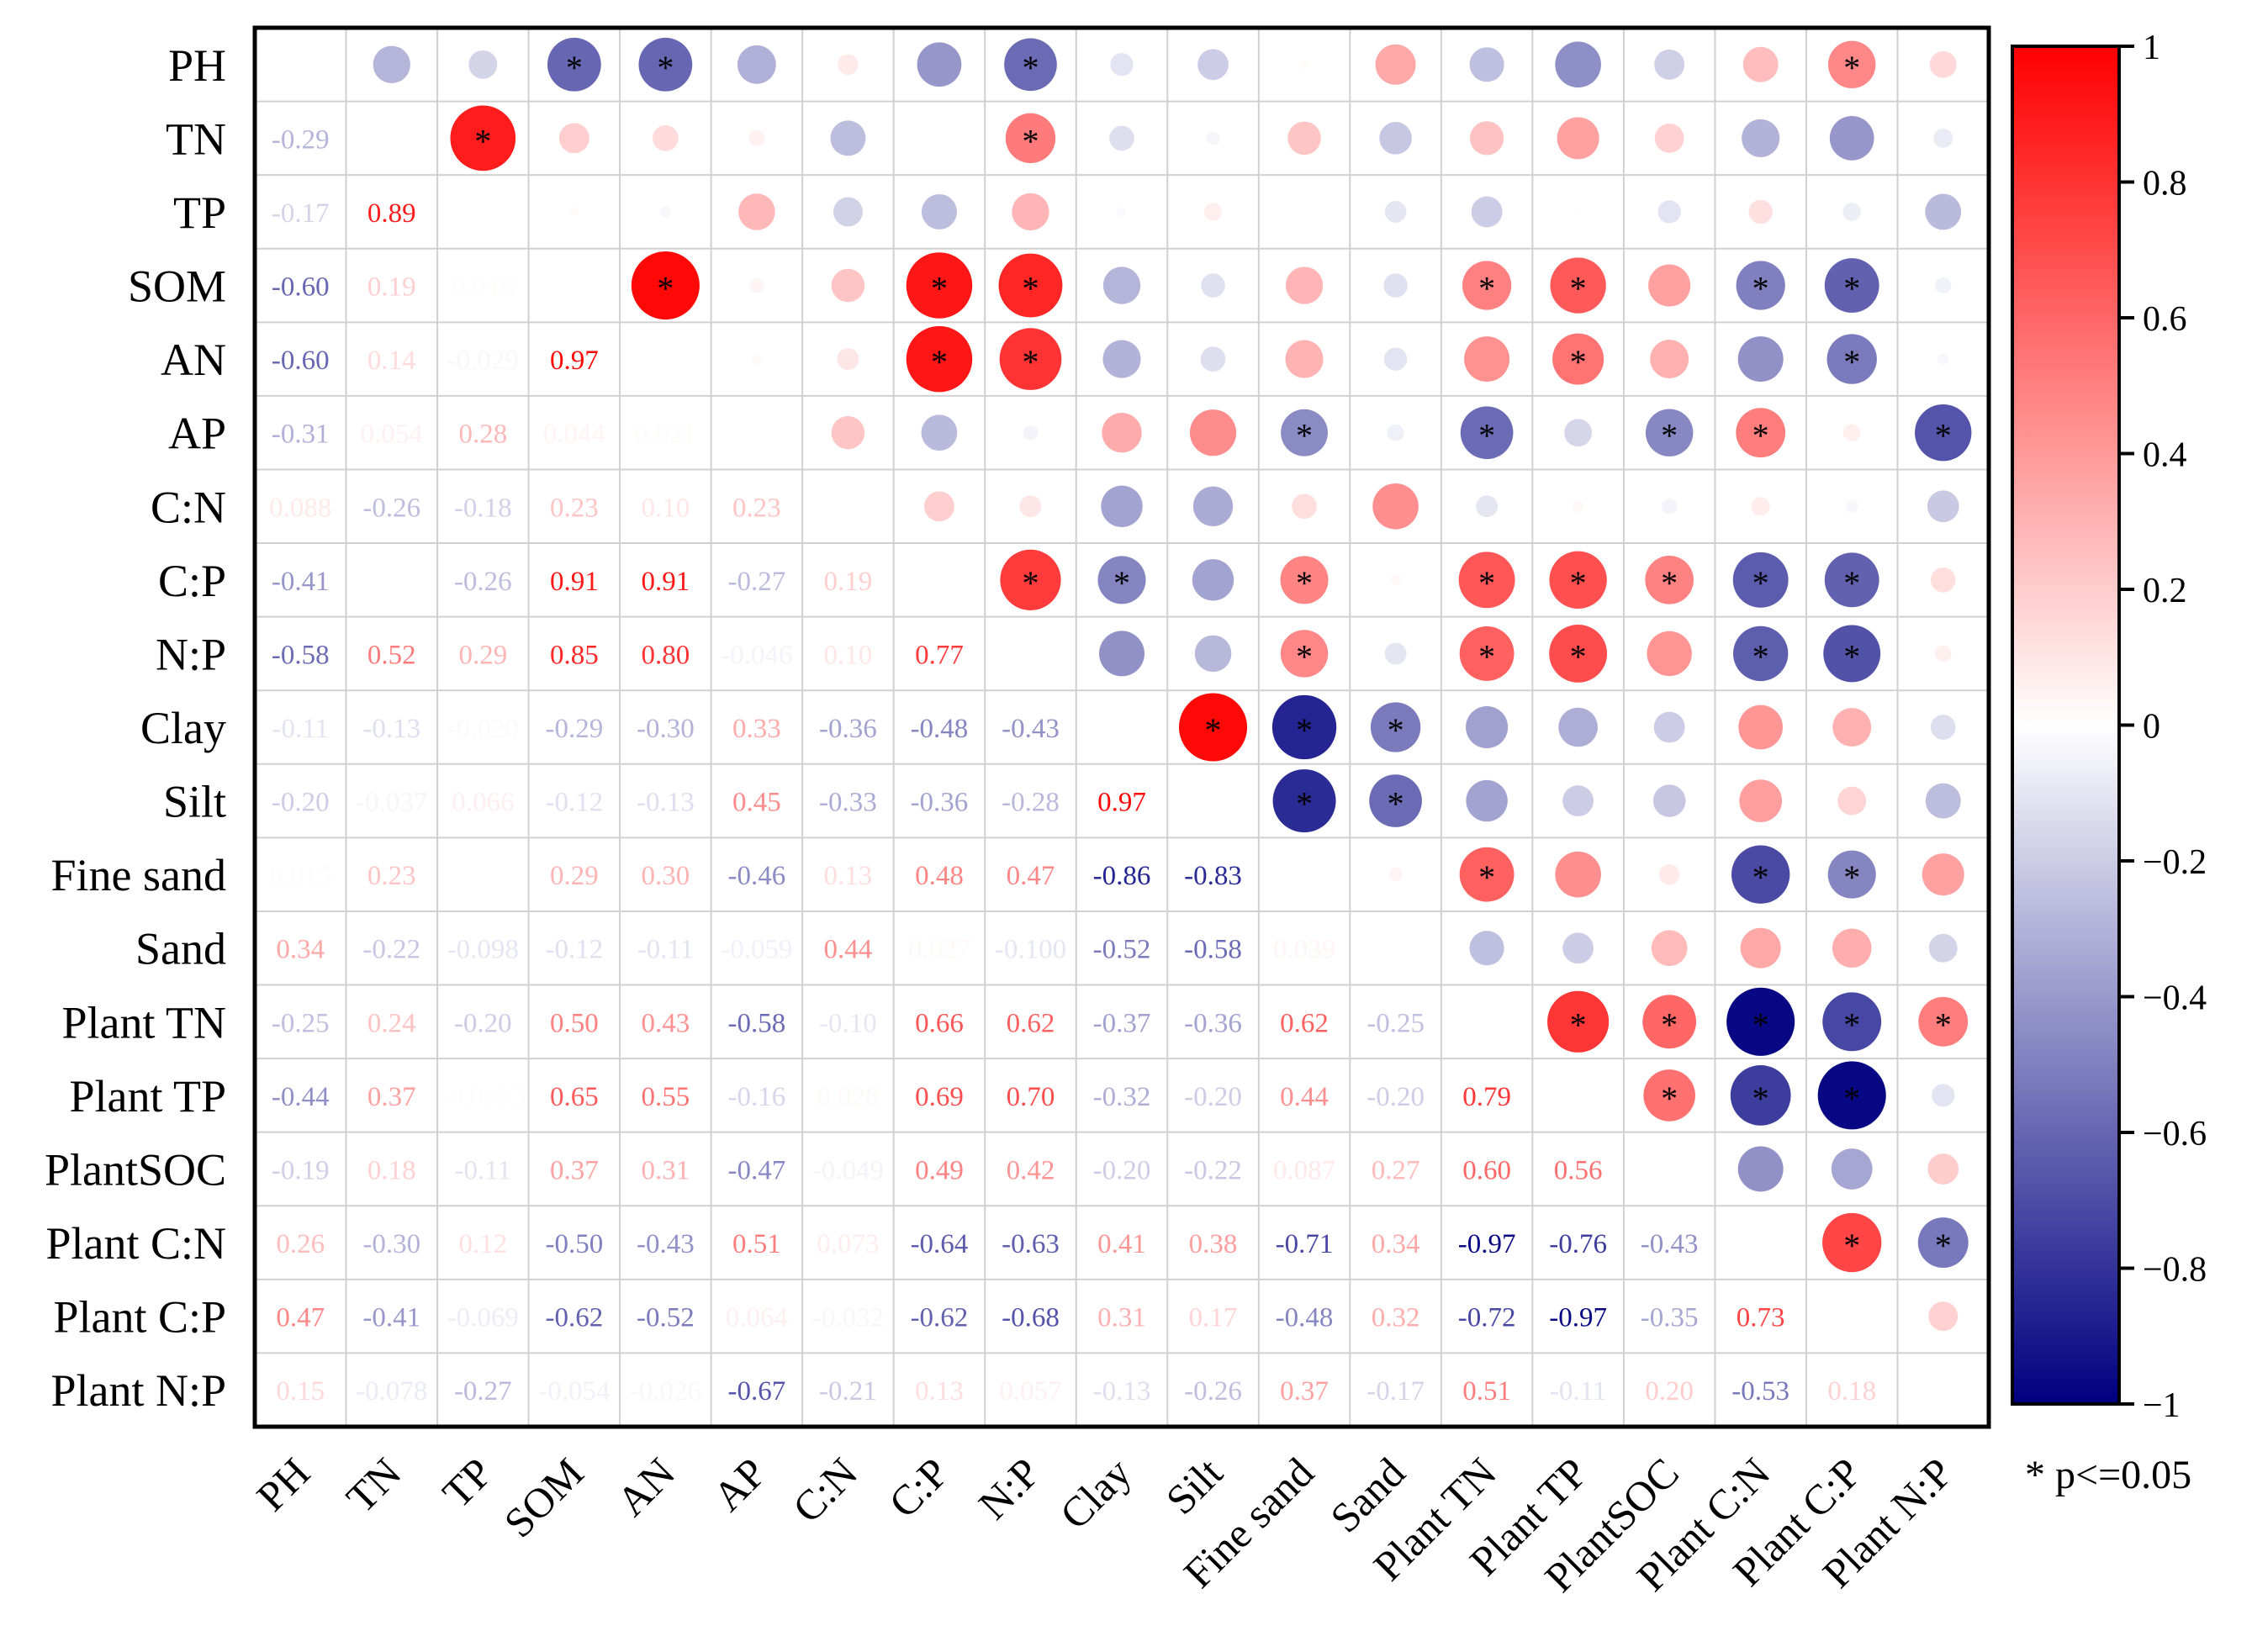 The image size is (2252, 1652). I want to click on corr-value-Plant C:N-PH: 0.26, so click(300, 1244).